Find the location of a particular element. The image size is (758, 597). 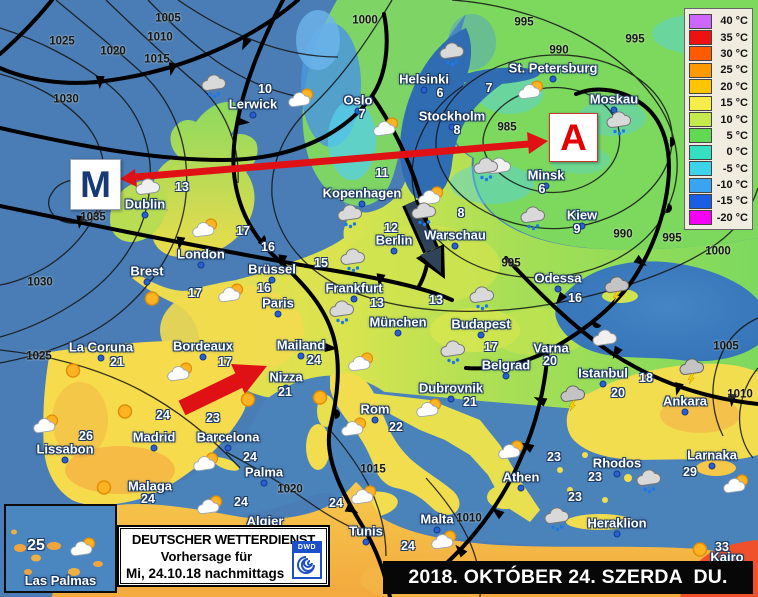

isobar-label: 1035 is located at coordinates (93, 217).